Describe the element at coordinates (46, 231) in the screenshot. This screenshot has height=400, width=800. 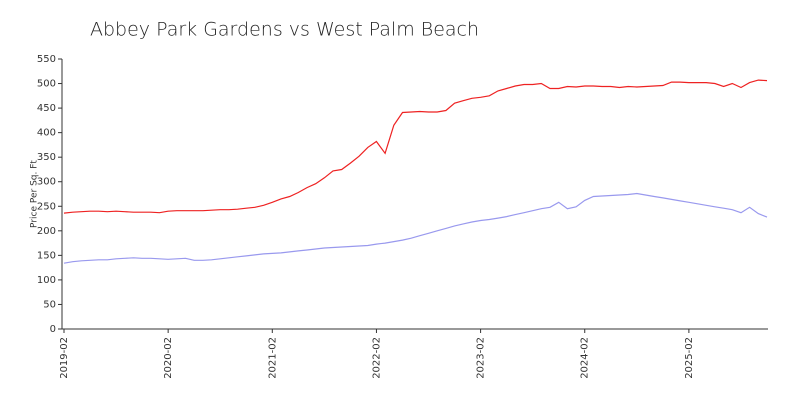
I see `y-tick-label: 200` at that location.